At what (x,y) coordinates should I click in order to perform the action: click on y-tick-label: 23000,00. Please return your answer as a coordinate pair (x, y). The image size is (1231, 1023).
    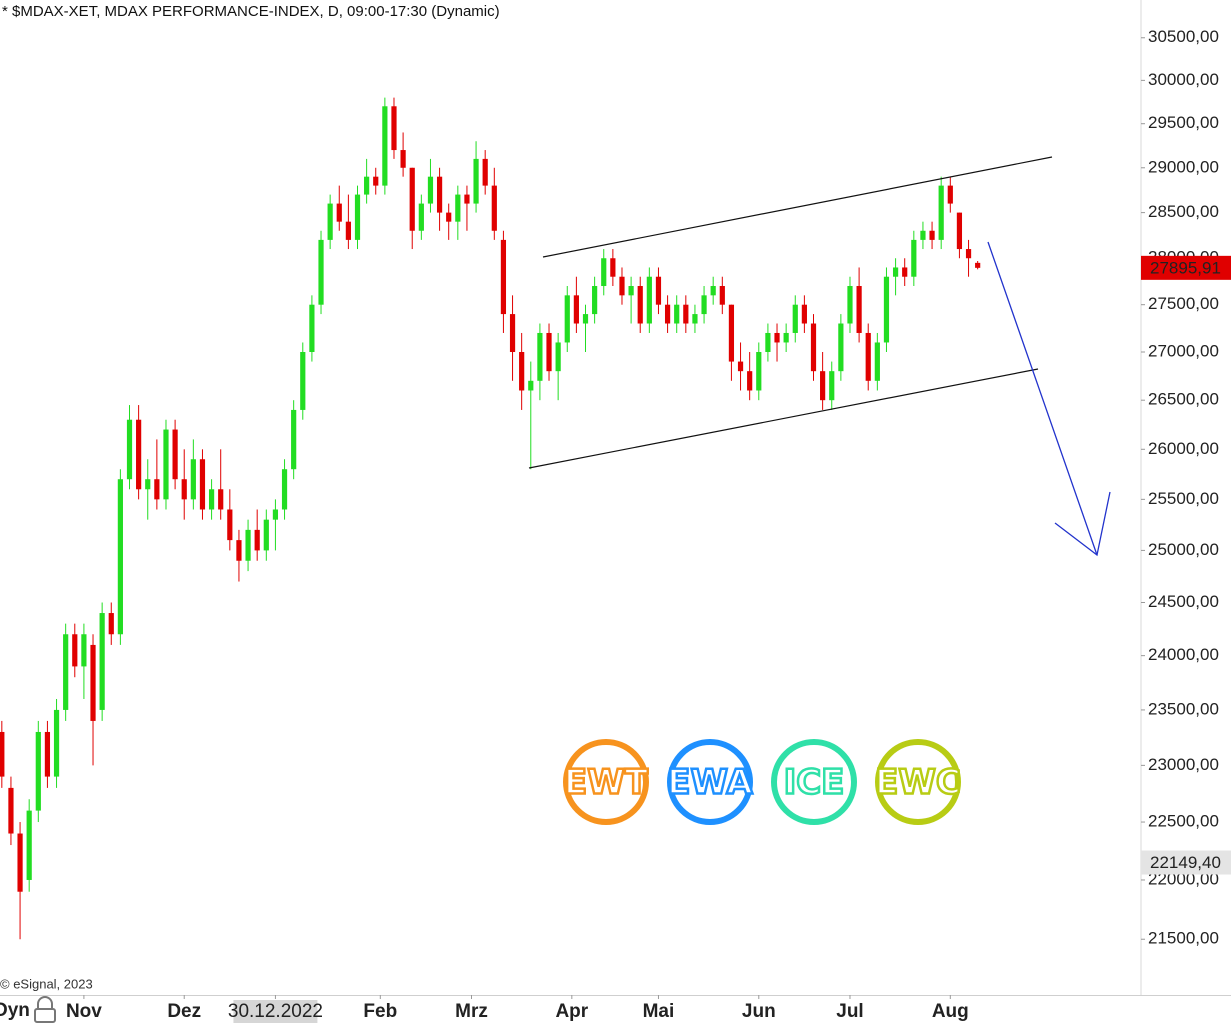
    Looking at the image, I should click on (1183, 764).